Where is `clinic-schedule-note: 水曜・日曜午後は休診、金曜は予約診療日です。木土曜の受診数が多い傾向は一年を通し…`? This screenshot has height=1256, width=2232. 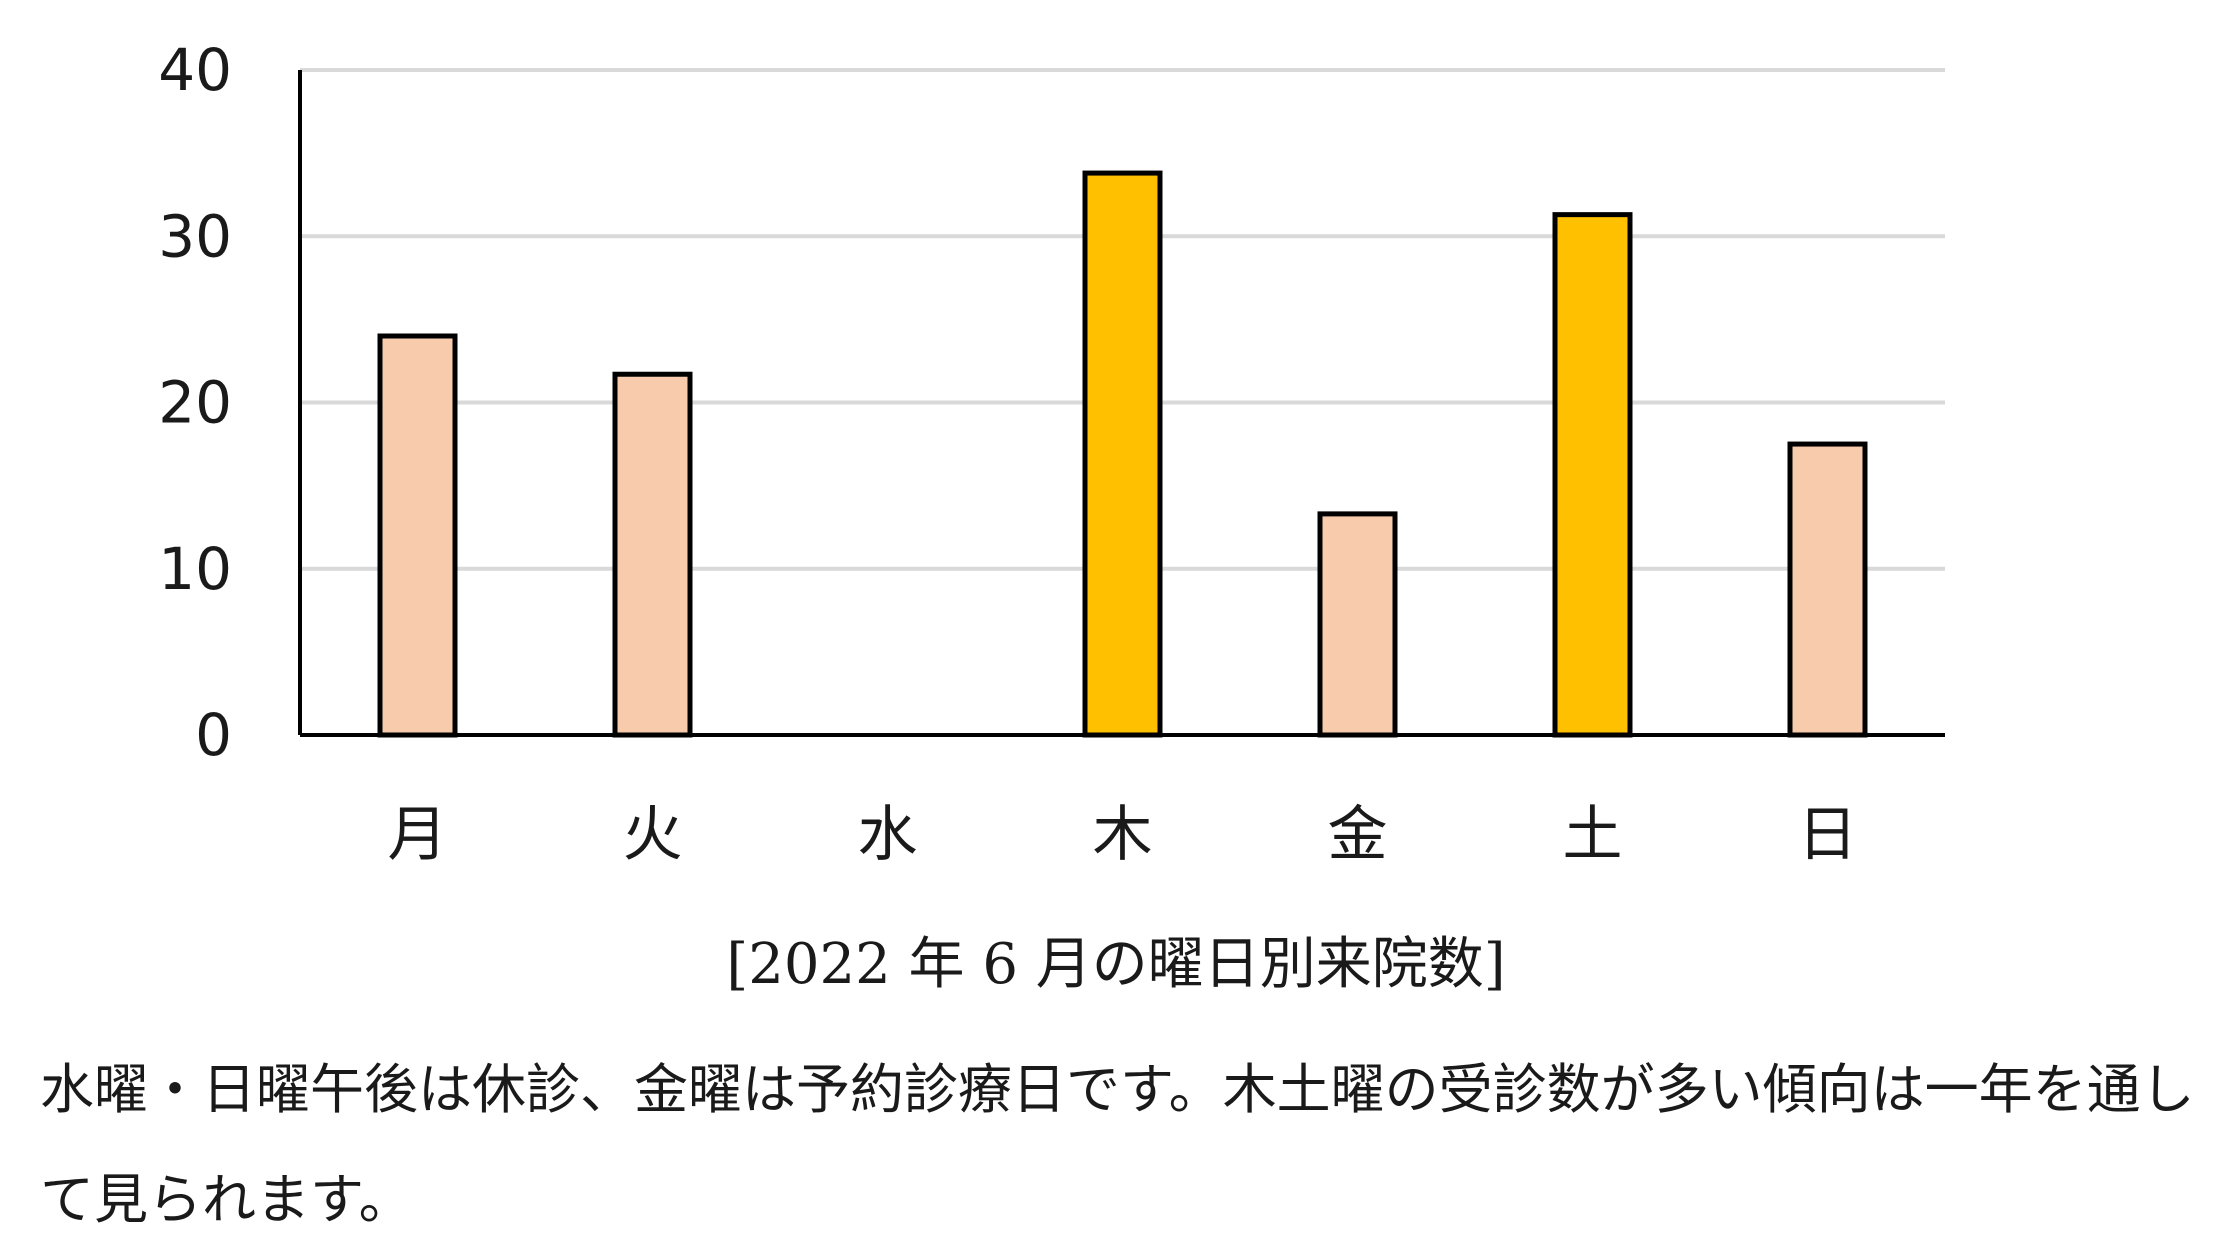 clinic-schedule-note: 水曜・日曜午後は休診、金曜は予約診療日です。木土曜の受診数が多い傾向は一年を通し… is located at coordinates (1117, 1144).